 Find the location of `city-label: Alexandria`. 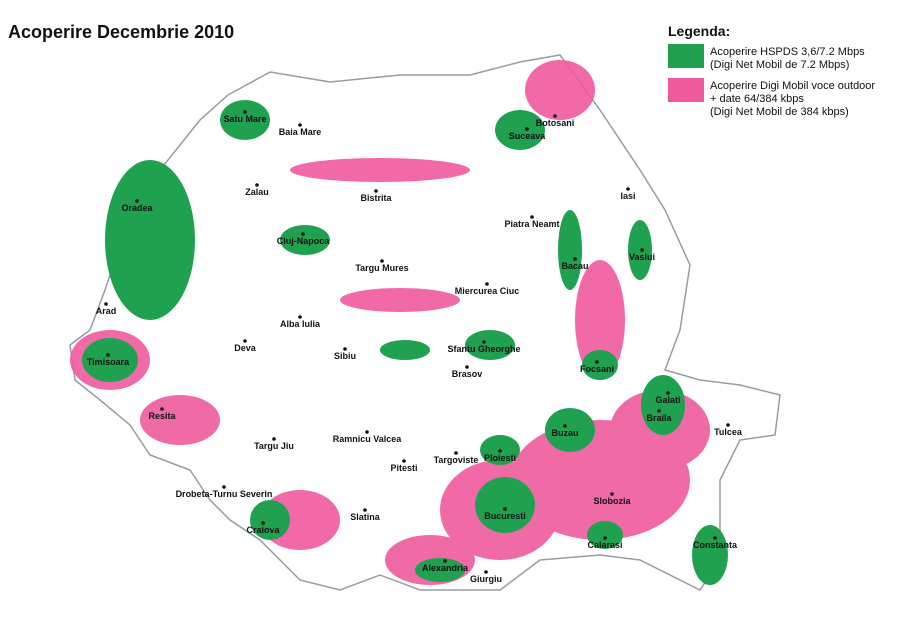

city-label: Alexandria is located at coordinates (445, 568).